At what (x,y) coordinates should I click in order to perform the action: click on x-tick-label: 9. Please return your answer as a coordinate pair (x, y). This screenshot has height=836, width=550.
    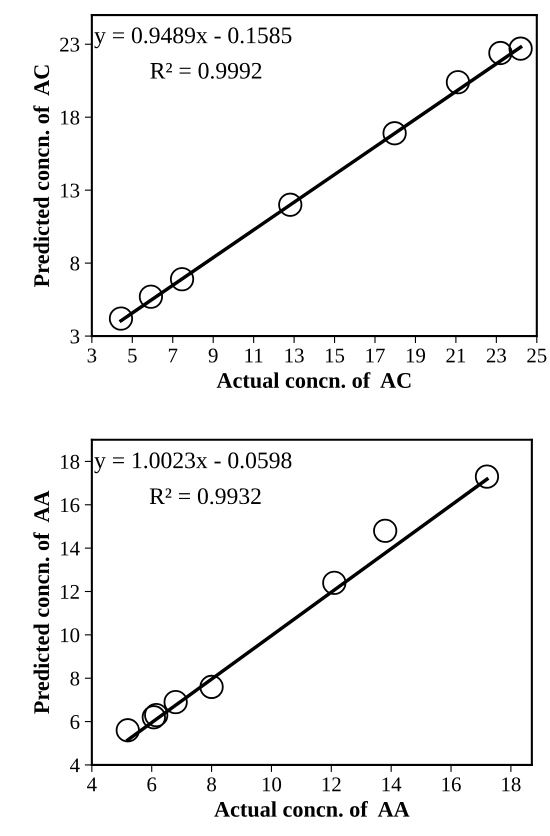
    Looking at the image, I should click on (213, 355).